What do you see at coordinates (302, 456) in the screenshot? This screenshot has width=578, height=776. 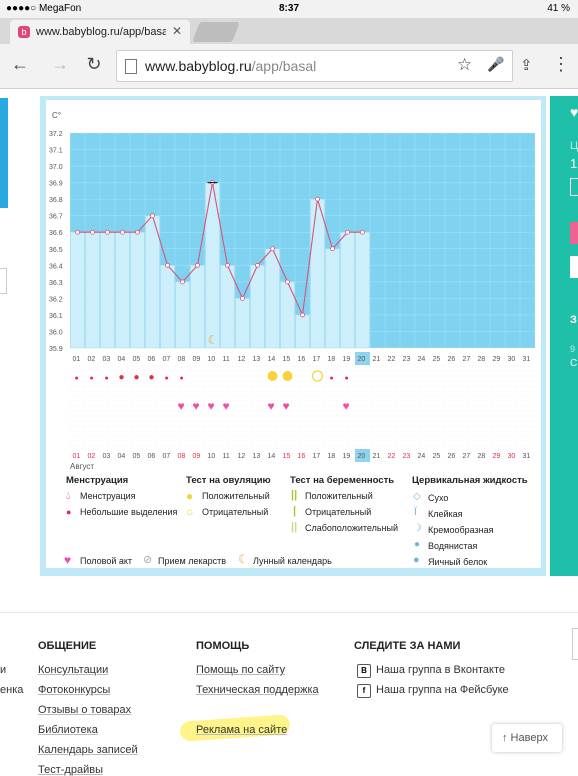 I see `bottom-day-label: 16` at bounding box center [302, 456].